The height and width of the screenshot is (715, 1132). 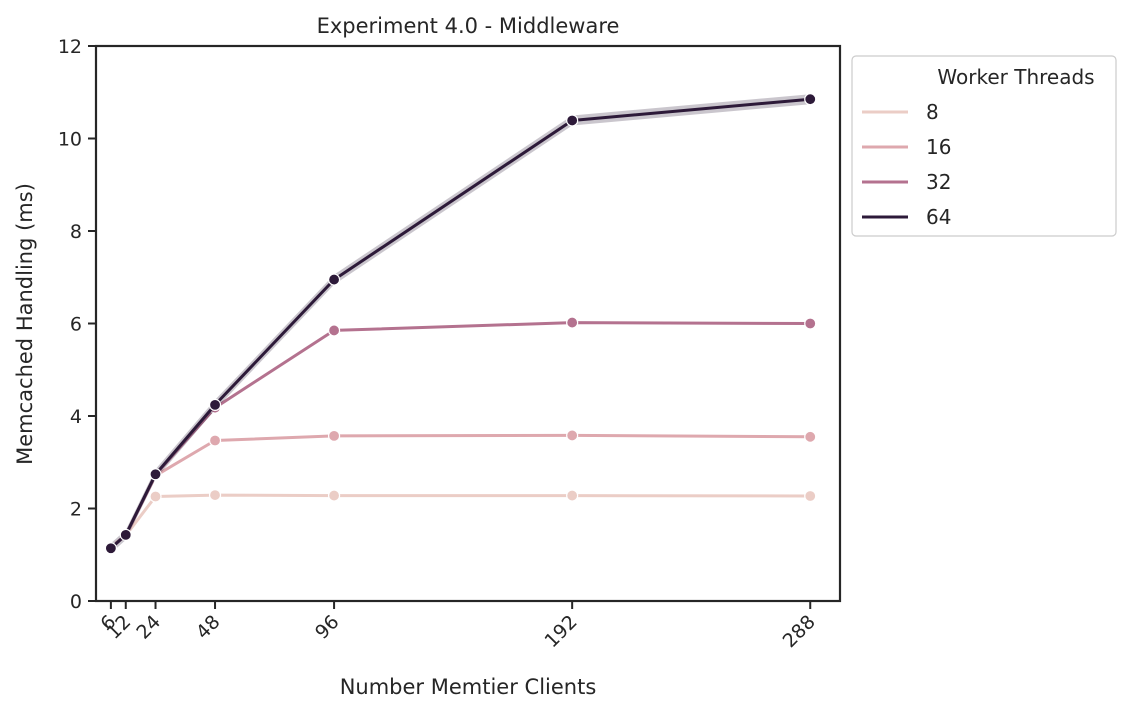 I want to click on legend-label: 16, so click(x=938, y=147).